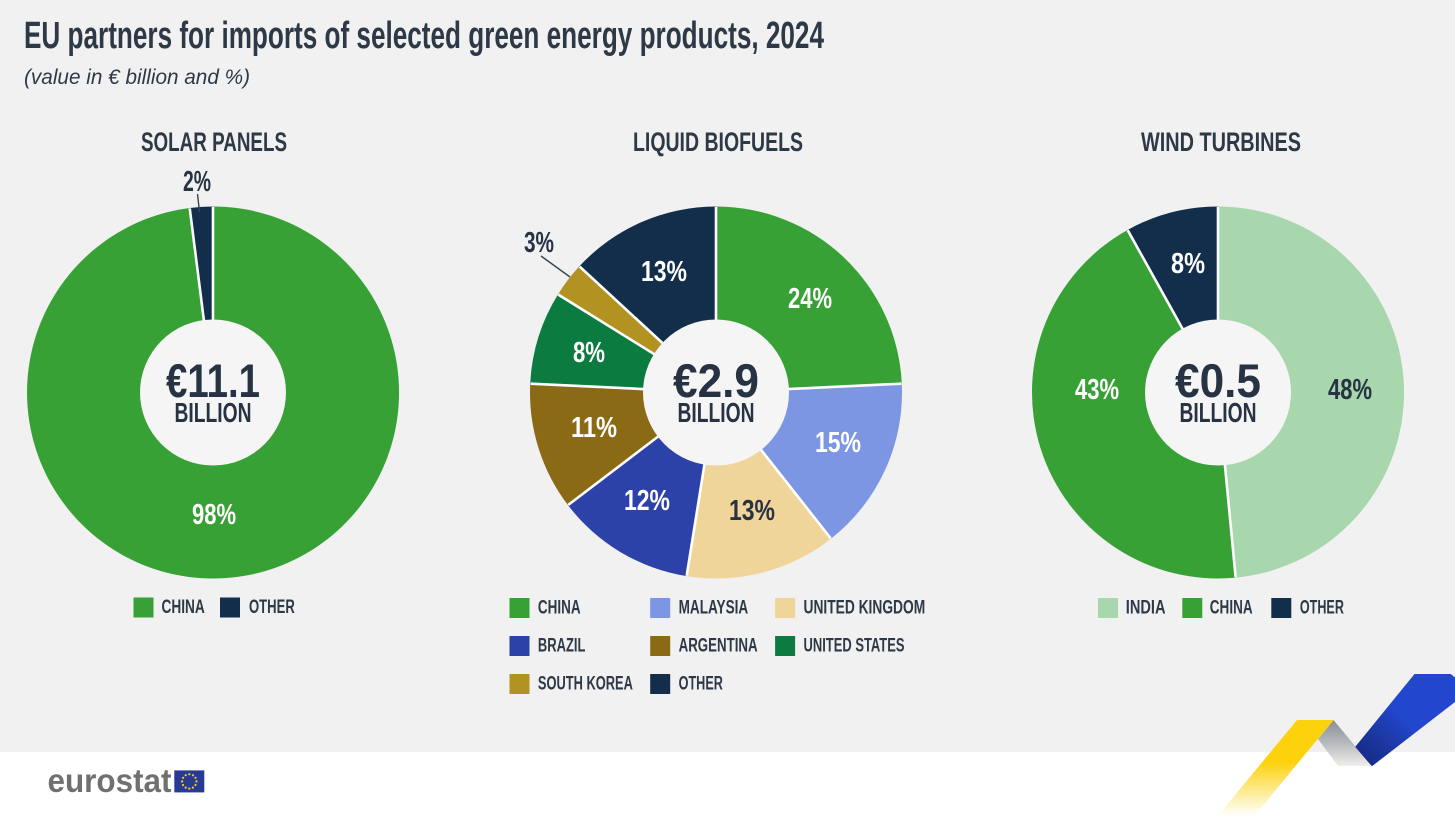 The width and height of the screenshot is (1455, 820). I want to click on svg-text: 11%, so click(594, 428).